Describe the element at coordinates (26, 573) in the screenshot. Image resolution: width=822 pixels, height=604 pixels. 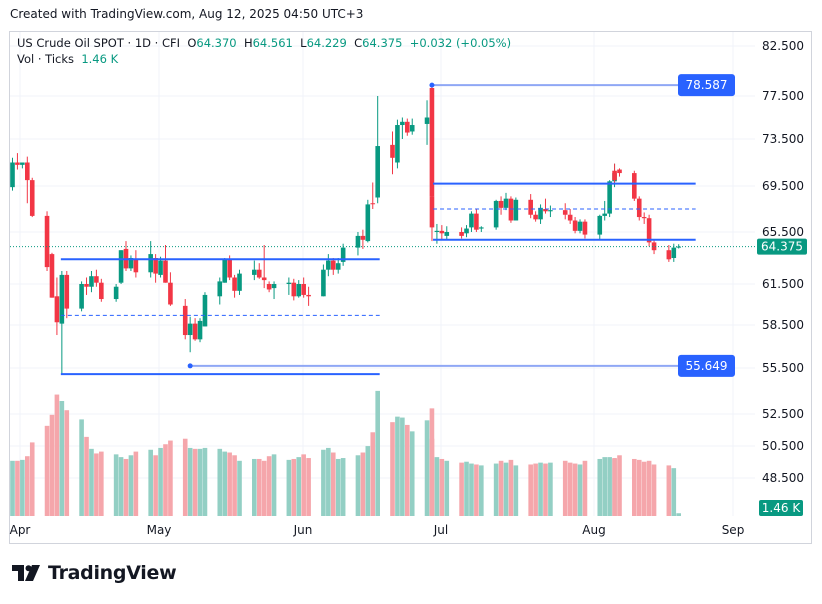
I see `tradingview-logo-icon` at that location.